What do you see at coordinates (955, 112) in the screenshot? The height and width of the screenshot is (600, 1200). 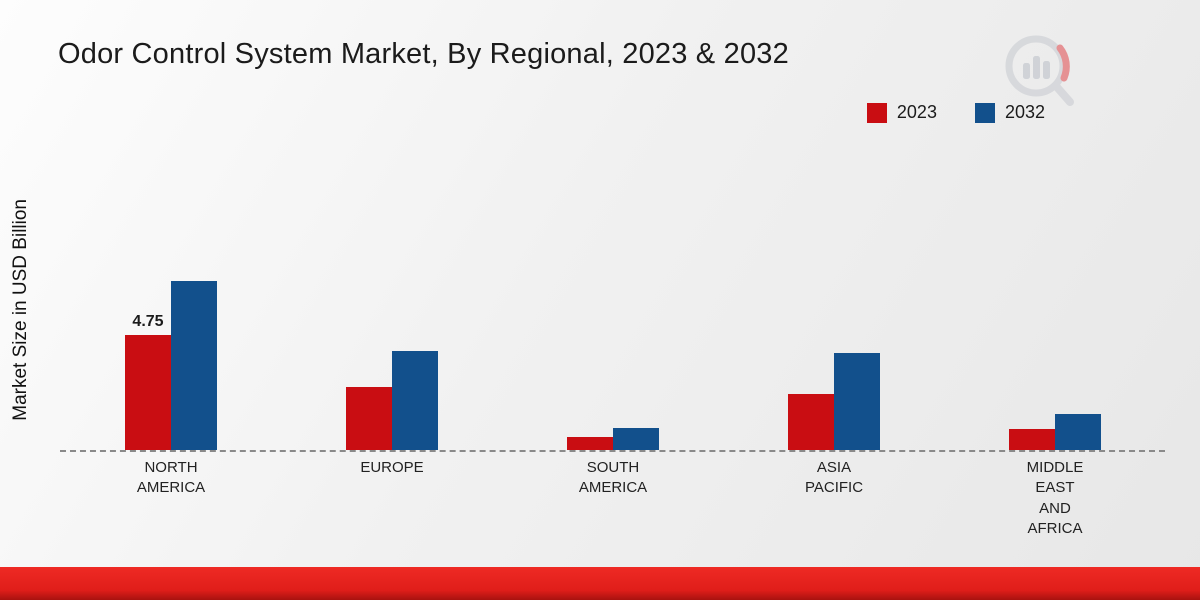 I see `legend: 2023 2032` at bounding box center [955, 112].